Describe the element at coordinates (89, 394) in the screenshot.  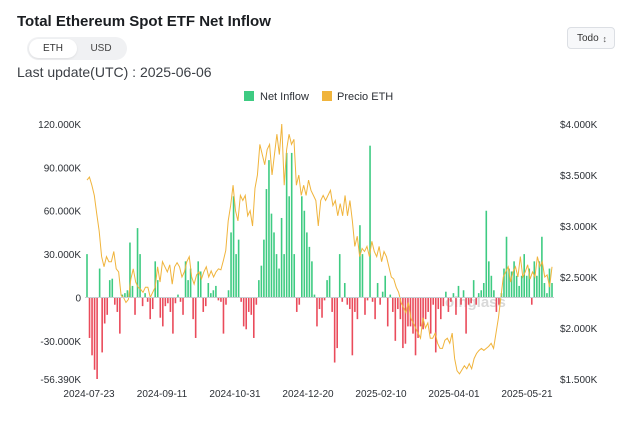
I see `x-tick-label: 2024-07-23` at that location.